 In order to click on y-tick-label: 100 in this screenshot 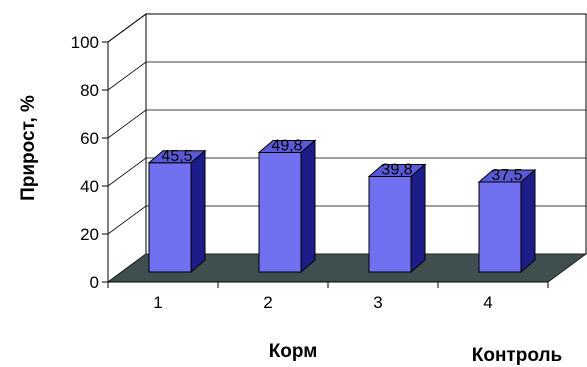, I will do `click(85, 42)`.